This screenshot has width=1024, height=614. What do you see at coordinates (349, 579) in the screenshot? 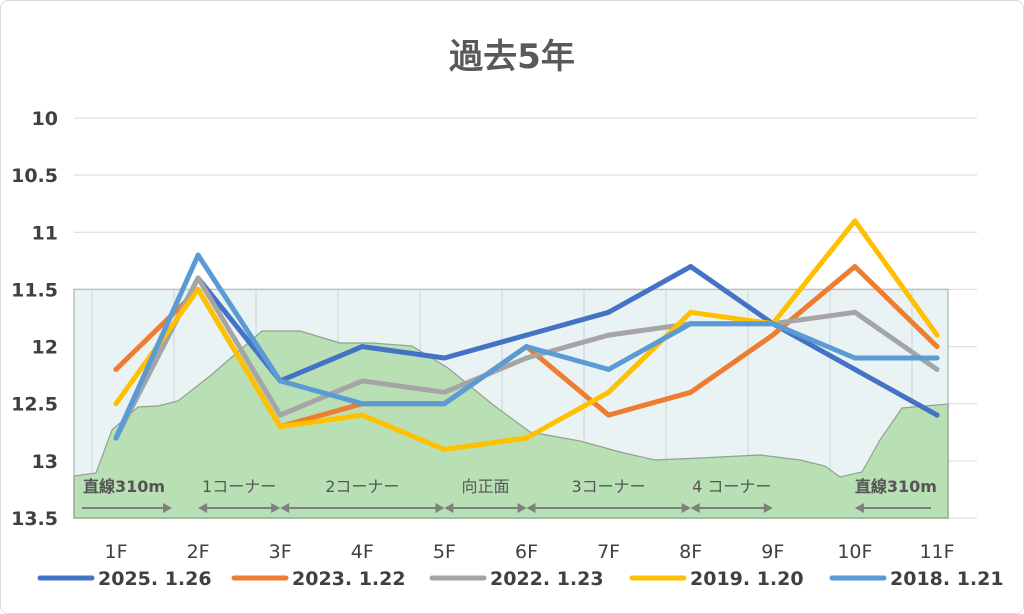
I see `legend-label: 2023. 1.22` at bounding box center [349, 579].